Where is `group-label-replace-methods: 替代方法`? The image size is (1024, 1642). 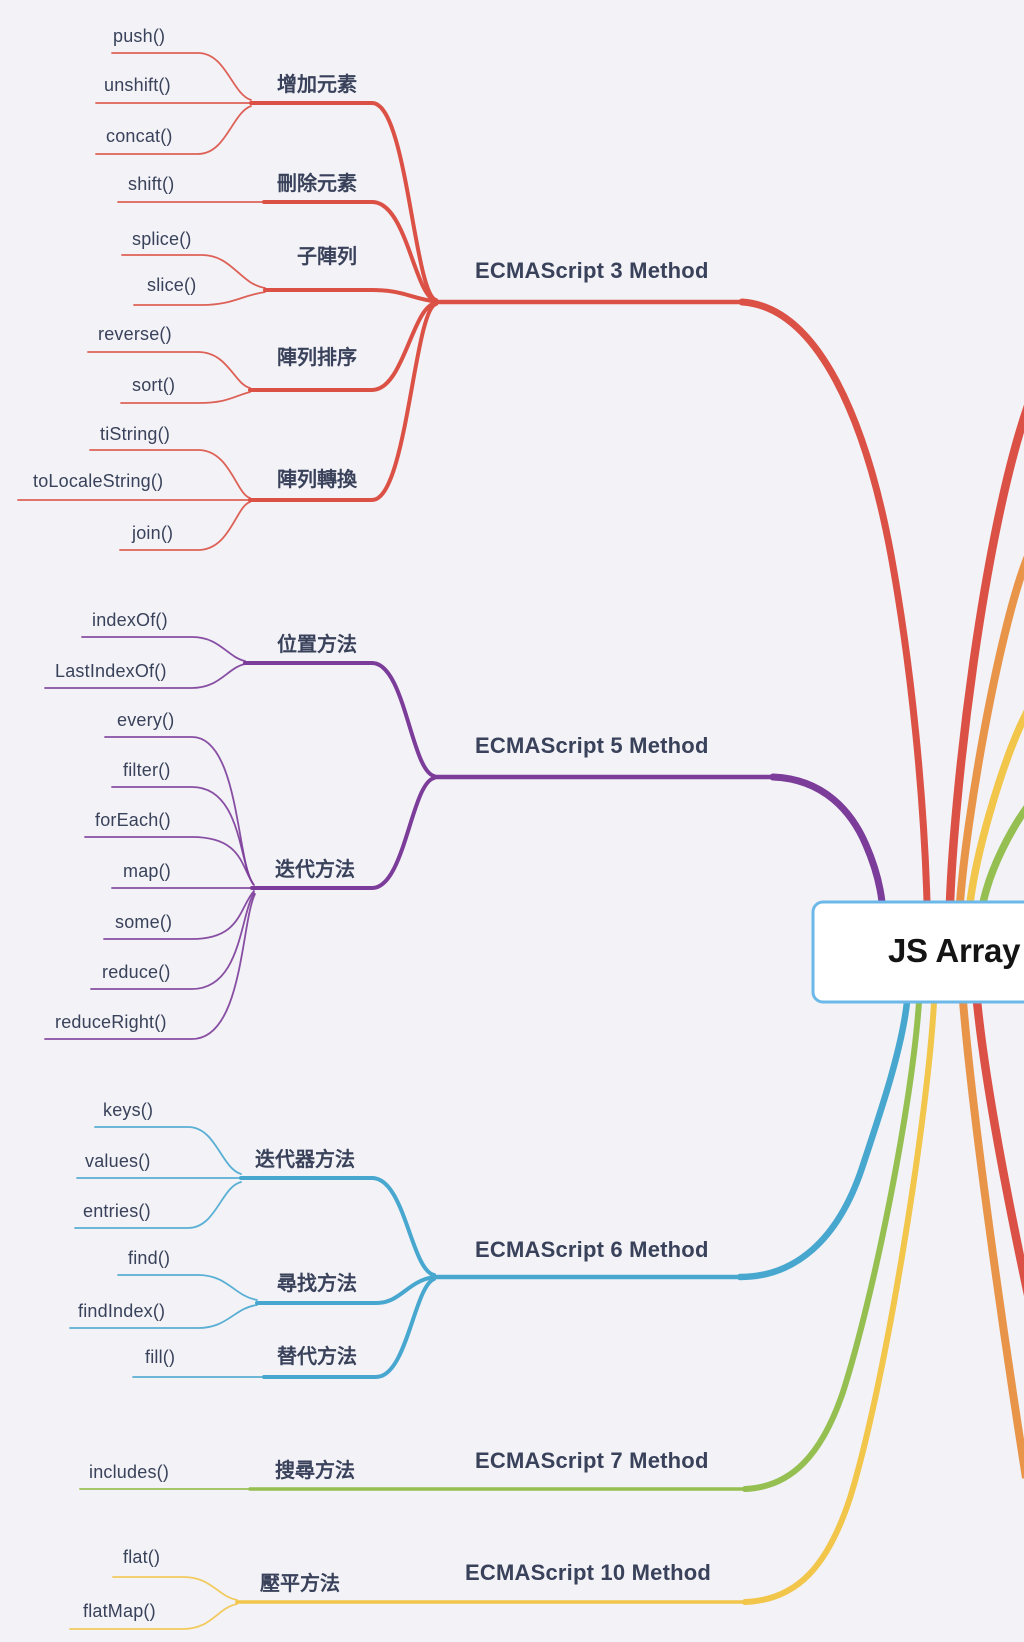
group-label-replace-methods: 替代方法 is located at coordinates (317, 1357).